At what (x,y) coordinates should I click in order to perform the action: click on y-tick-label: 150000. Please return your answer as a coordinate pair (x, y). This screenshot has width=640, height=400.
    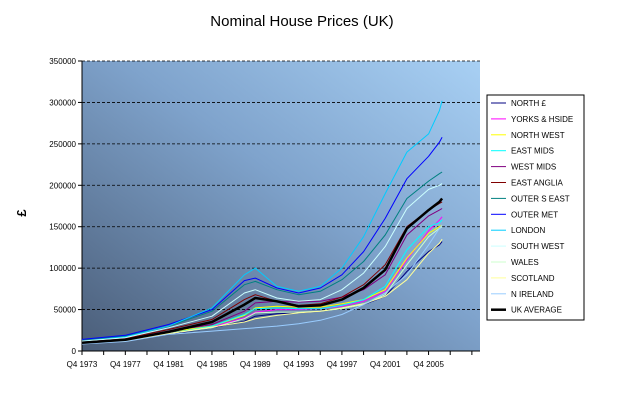
    Looking at the image, I should click on (62, 227).